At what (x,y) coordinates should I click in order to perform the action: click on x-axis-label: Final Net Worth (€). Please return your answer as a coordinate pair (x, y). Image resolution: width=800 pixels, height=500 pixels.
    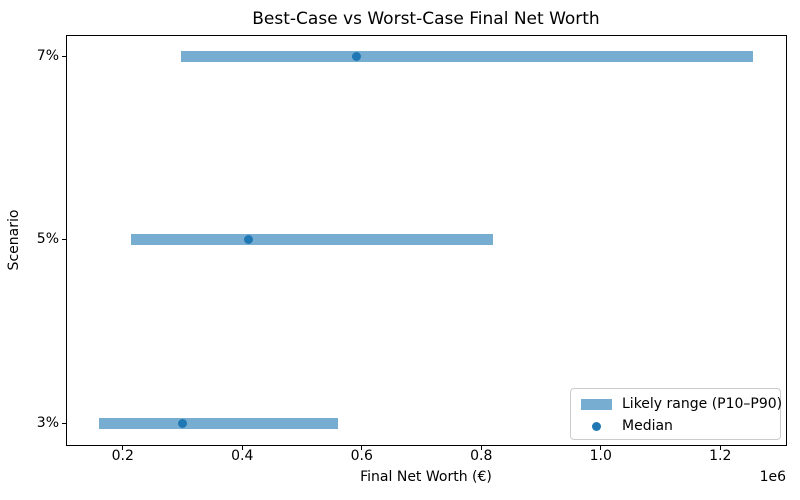
    Looking at the image, I should click on (426, 477).